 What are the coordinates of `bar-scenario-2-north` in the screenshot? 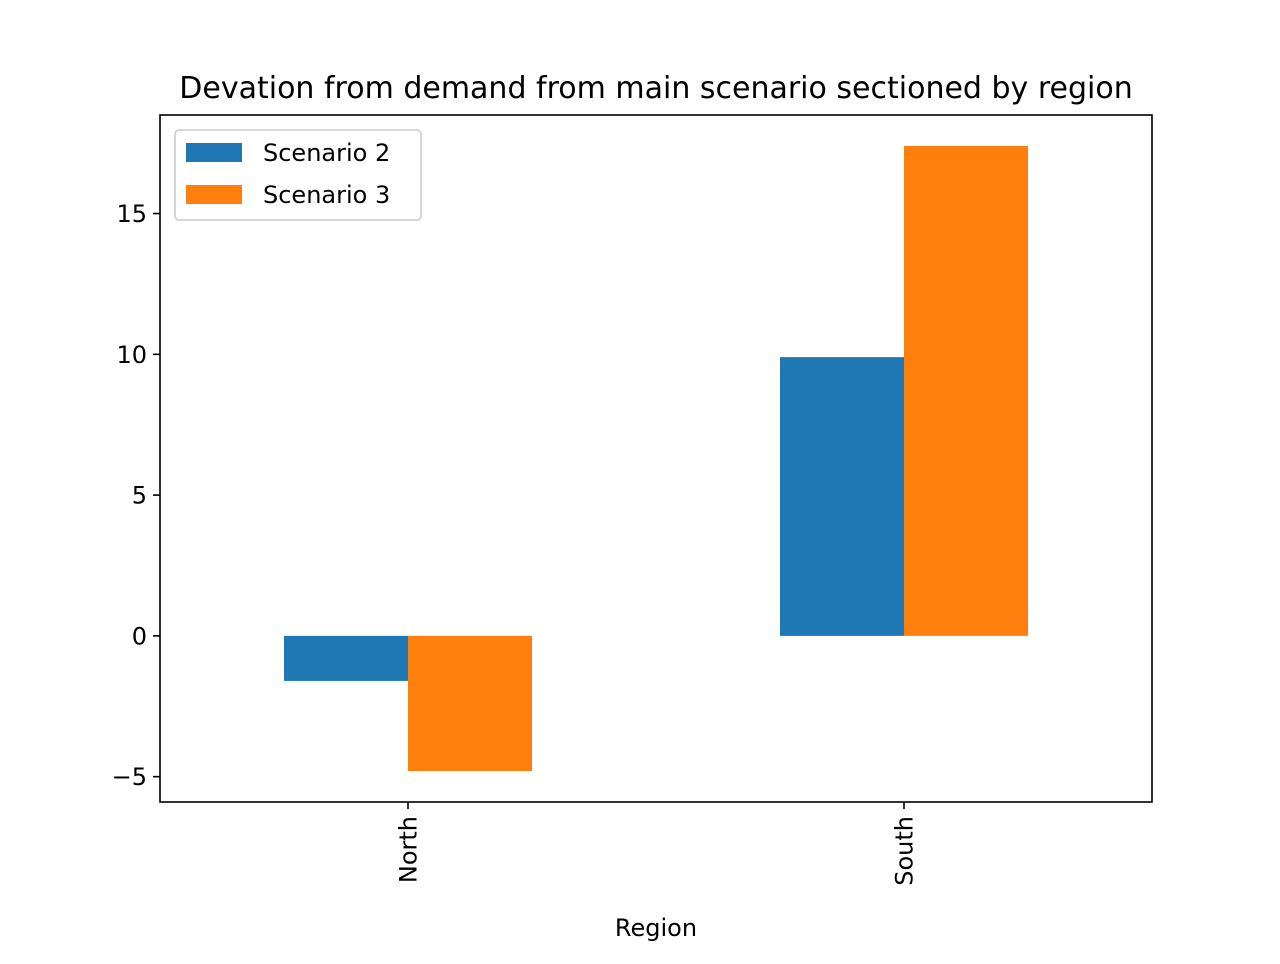 It's located at (346, 658).